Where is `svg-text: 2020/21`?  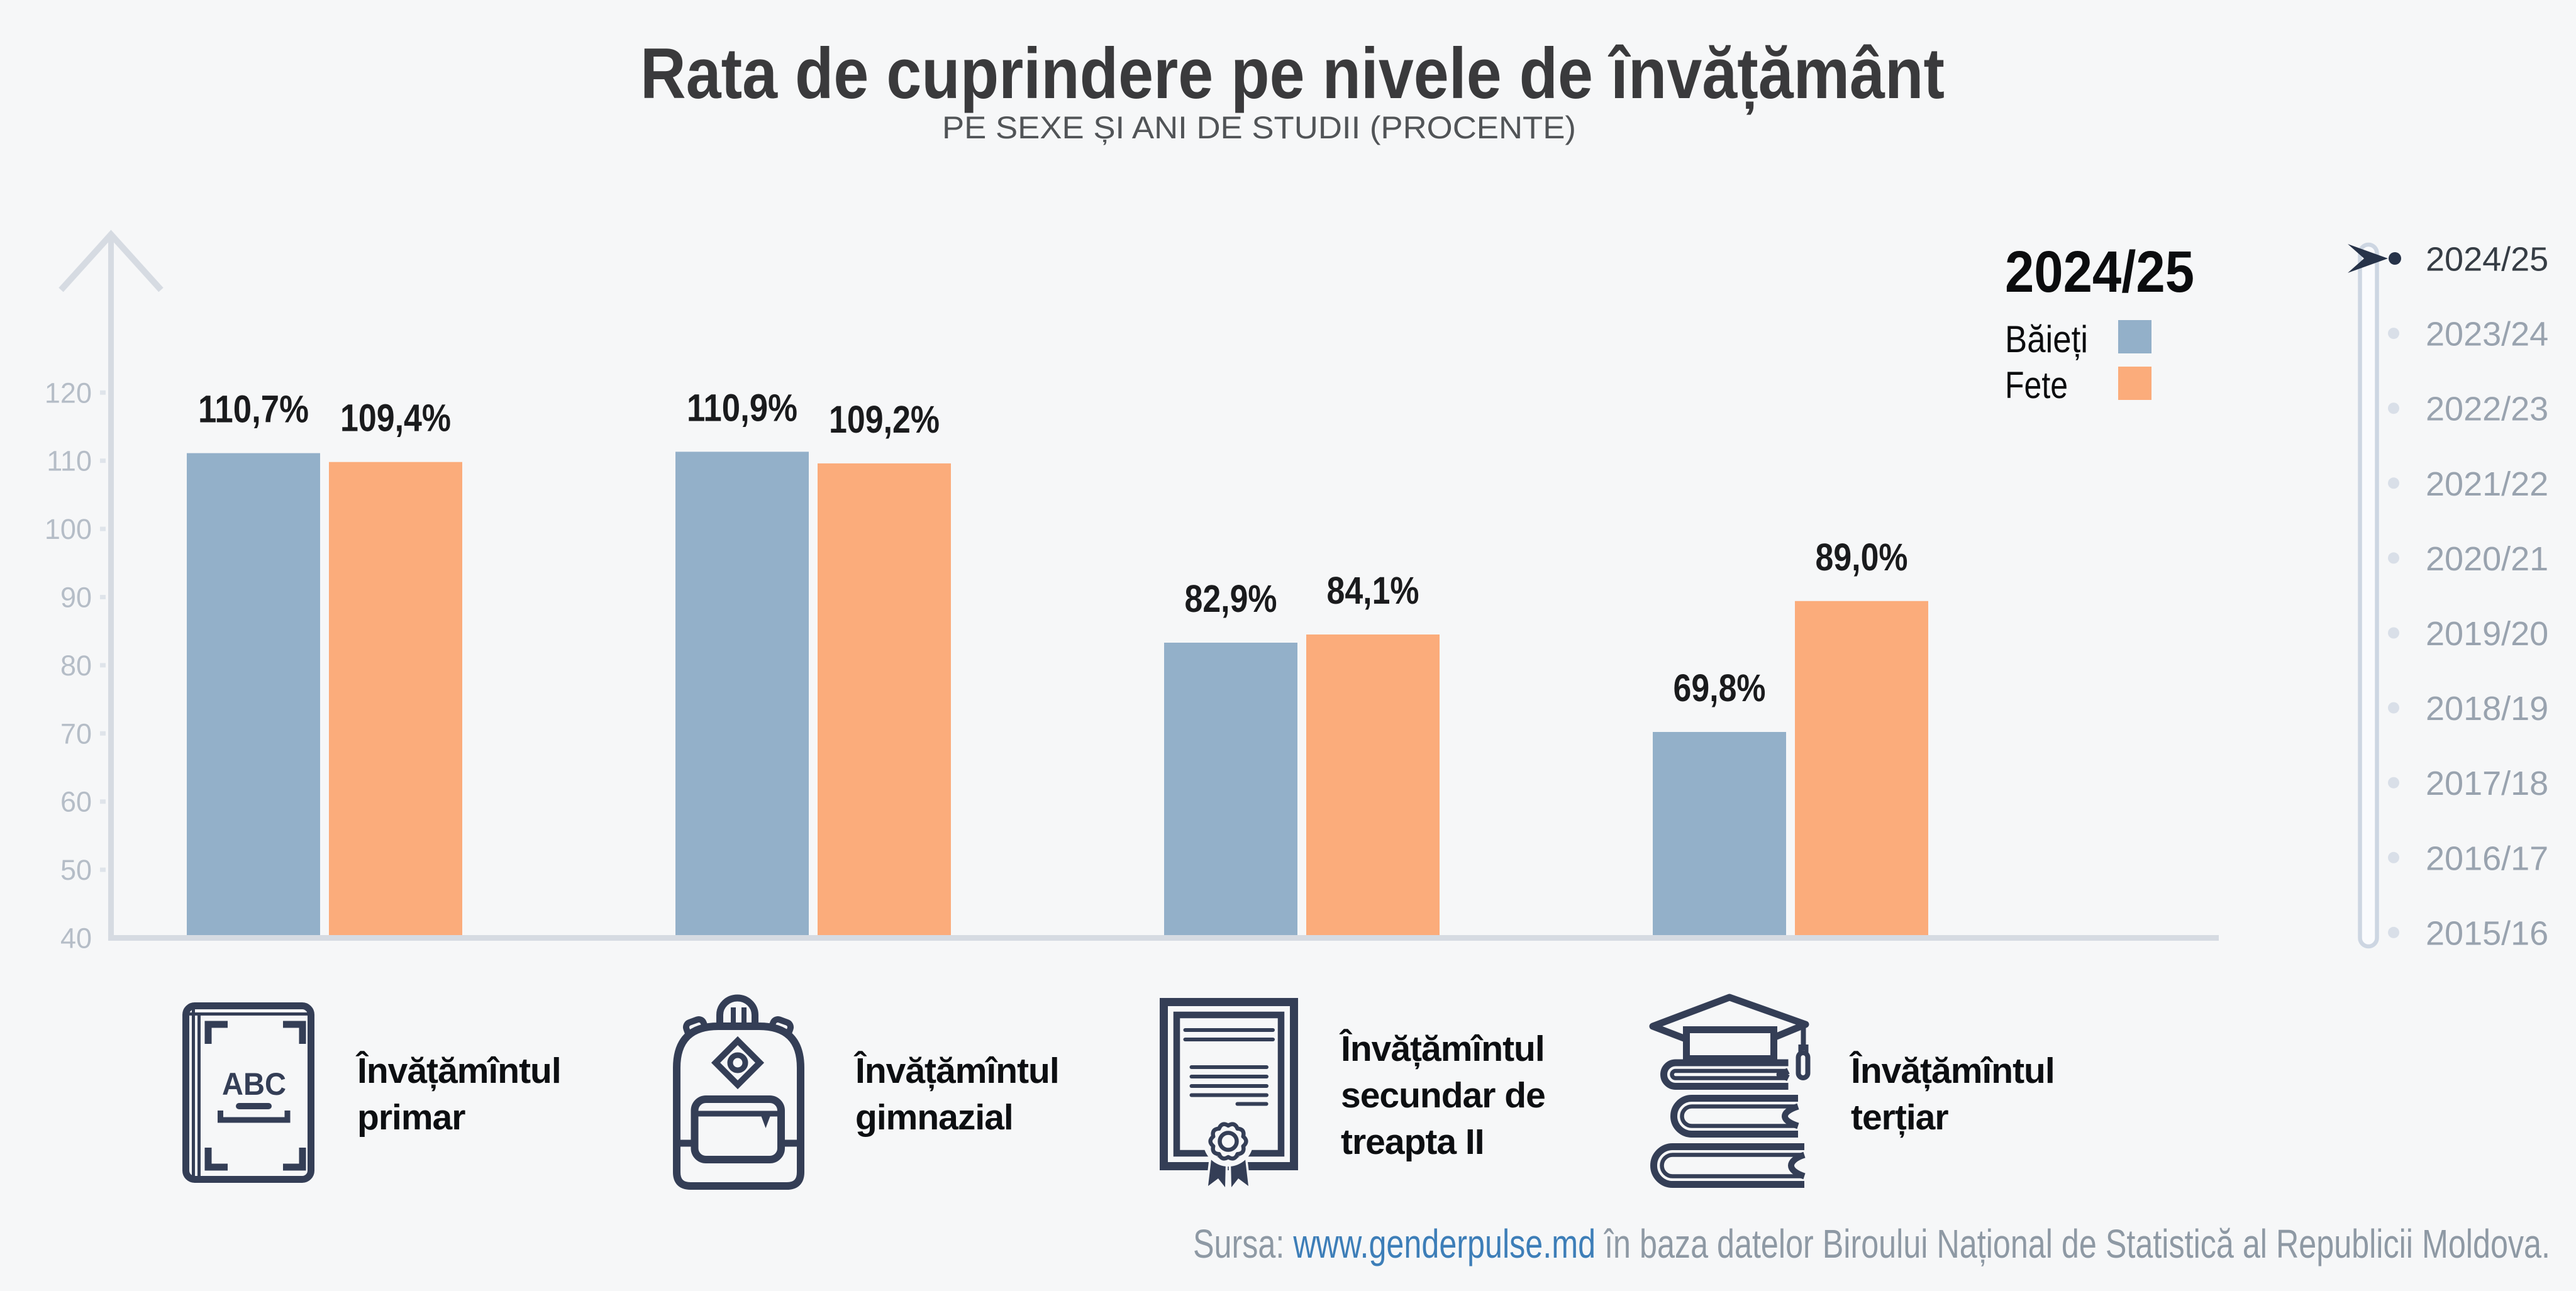 svg-text: 2020/21 is located at coordinates (2487, 559).